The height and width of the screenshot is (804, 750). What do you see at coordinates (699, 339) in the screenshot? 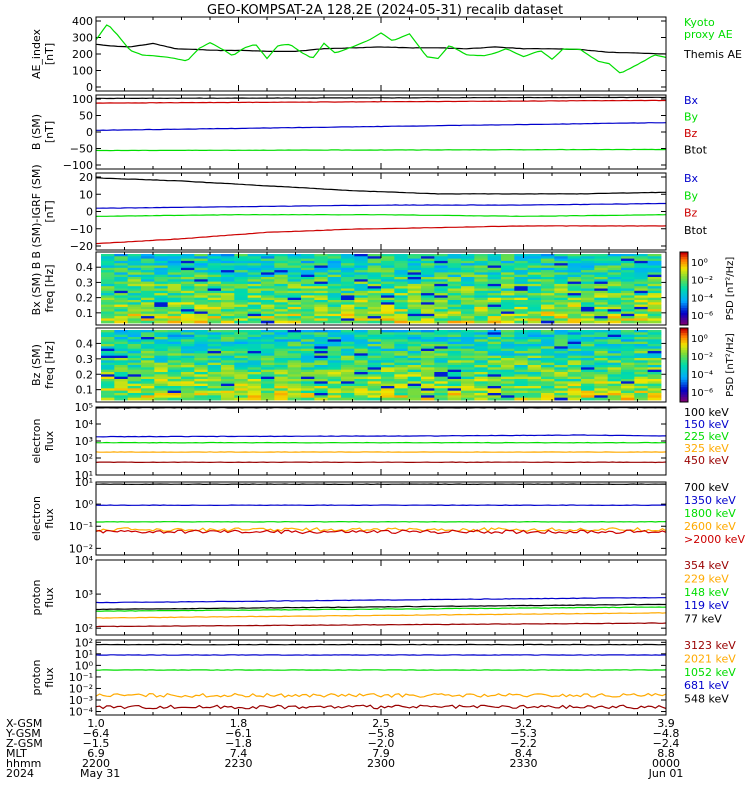
I see `colorbar-tick-label: 10⁰` at bounding box center [699, 339].